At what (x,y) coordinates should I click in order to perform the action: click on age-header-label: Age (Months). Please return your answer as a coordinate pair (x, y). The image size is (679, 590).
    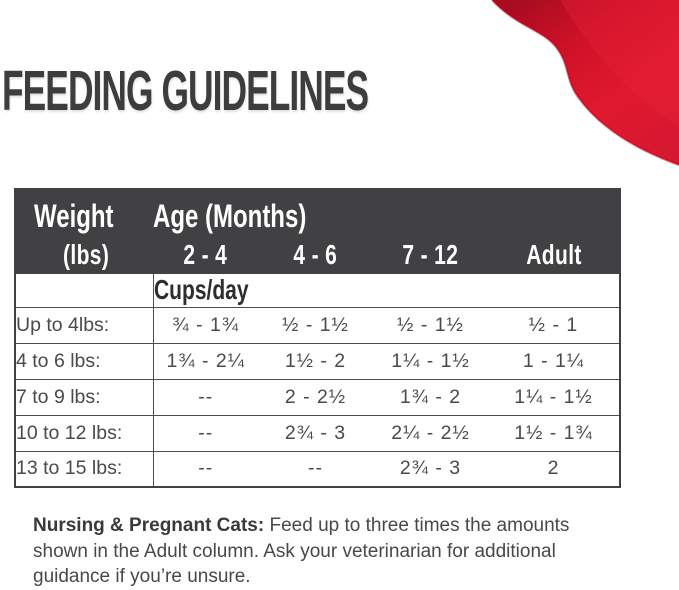
    Looking at the image, I should click on (230, 216).